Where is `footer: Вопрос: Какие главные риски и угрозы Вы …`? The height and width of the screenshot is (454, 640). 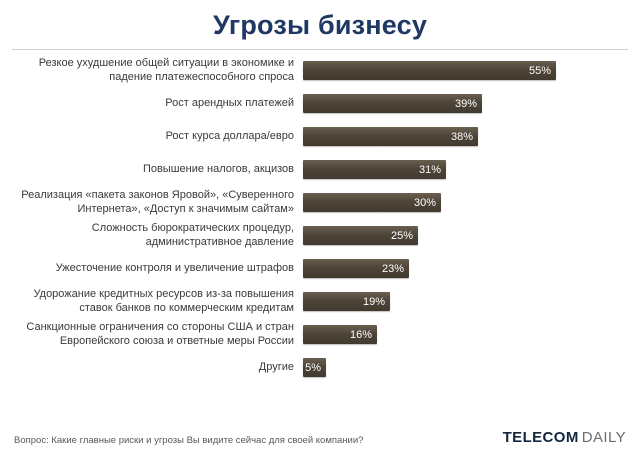
footer: Вопрос: Какие главные риски и угрозы Вы … is located at coordinates (320, 437).